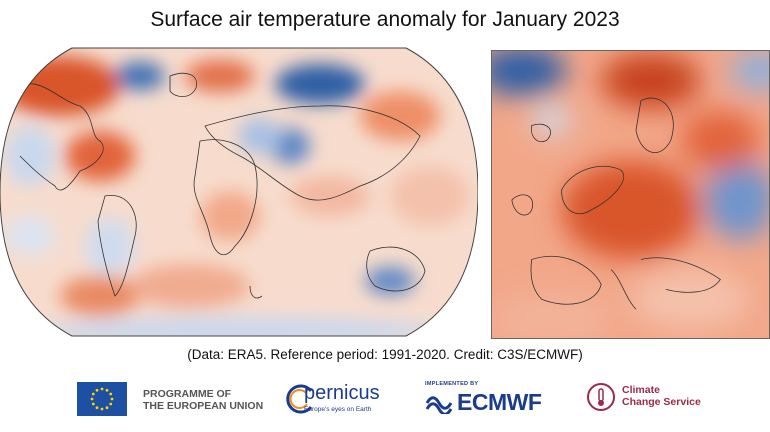 This screenshot has width=770, height=432. Describe the element at coordinates (661, 396) in the screenshot. I see `climate-change-service-label: Climate Change Service` at that location.